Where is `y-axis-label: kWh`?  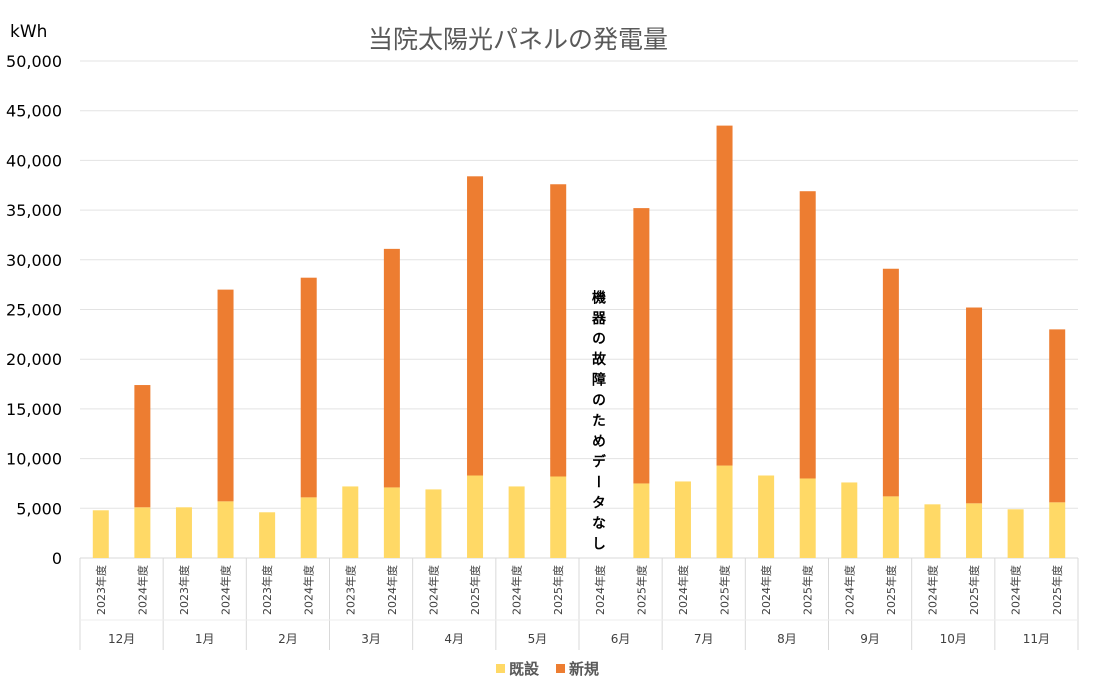 y-axis-label: kWh is located at coordinates (28, 32).